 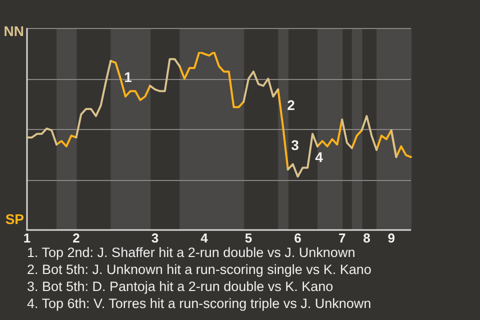 I want to click on x-tick-label: 7, so click(x=342, y=238).